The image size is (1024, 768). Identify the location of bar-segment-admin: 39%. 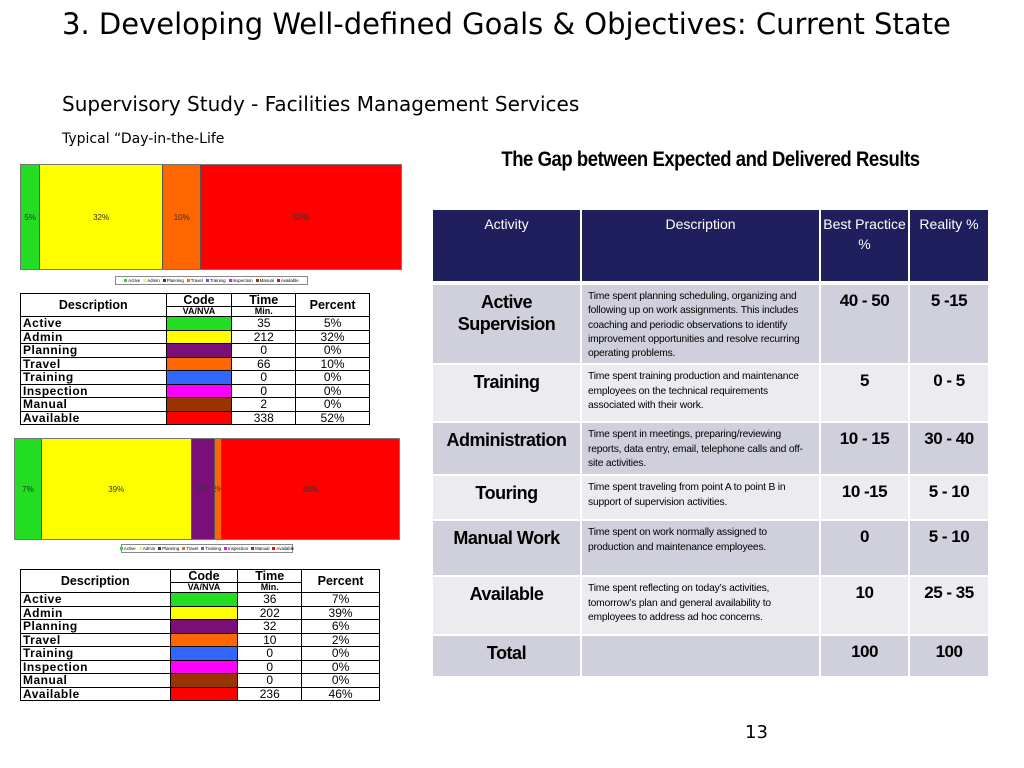
(116, 489).